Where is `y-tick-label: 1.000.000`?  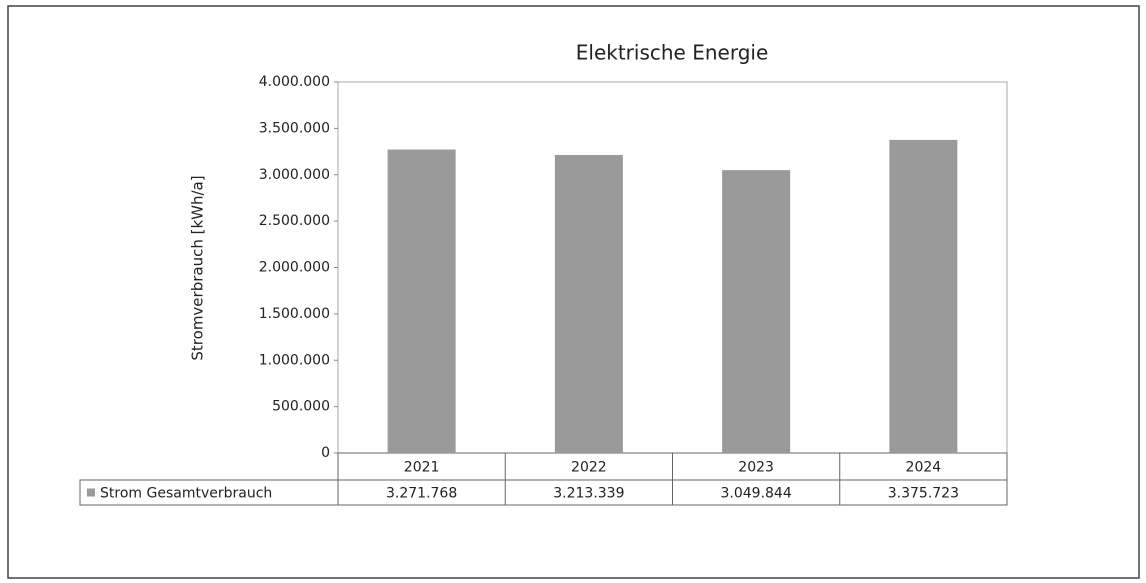 y-tick-label: 1.000.000 is located at coordinates (294, 360).